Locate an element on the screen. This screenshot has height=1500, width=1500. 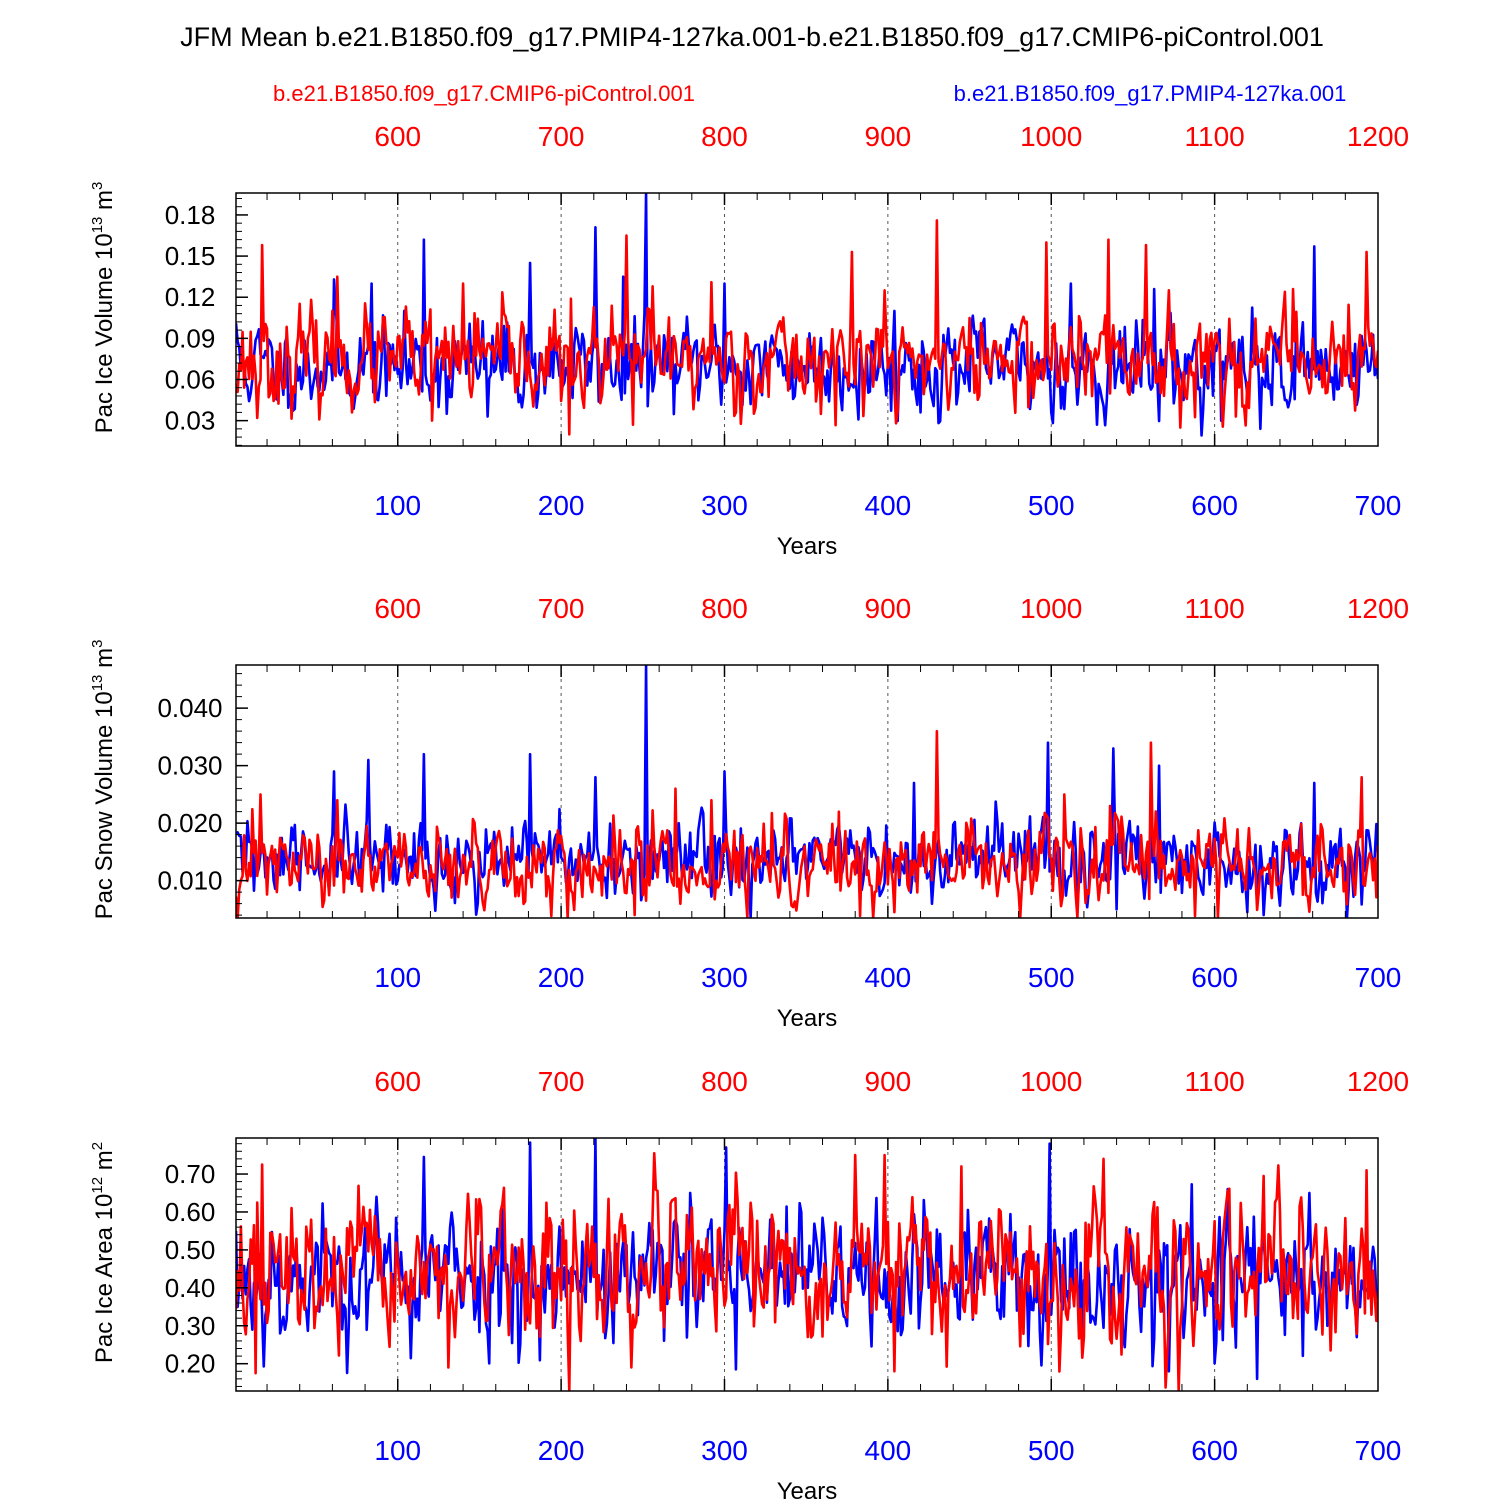
y-axis-label: Pac Ice Volume 1013 m3 is located at coordinates (103, 308).